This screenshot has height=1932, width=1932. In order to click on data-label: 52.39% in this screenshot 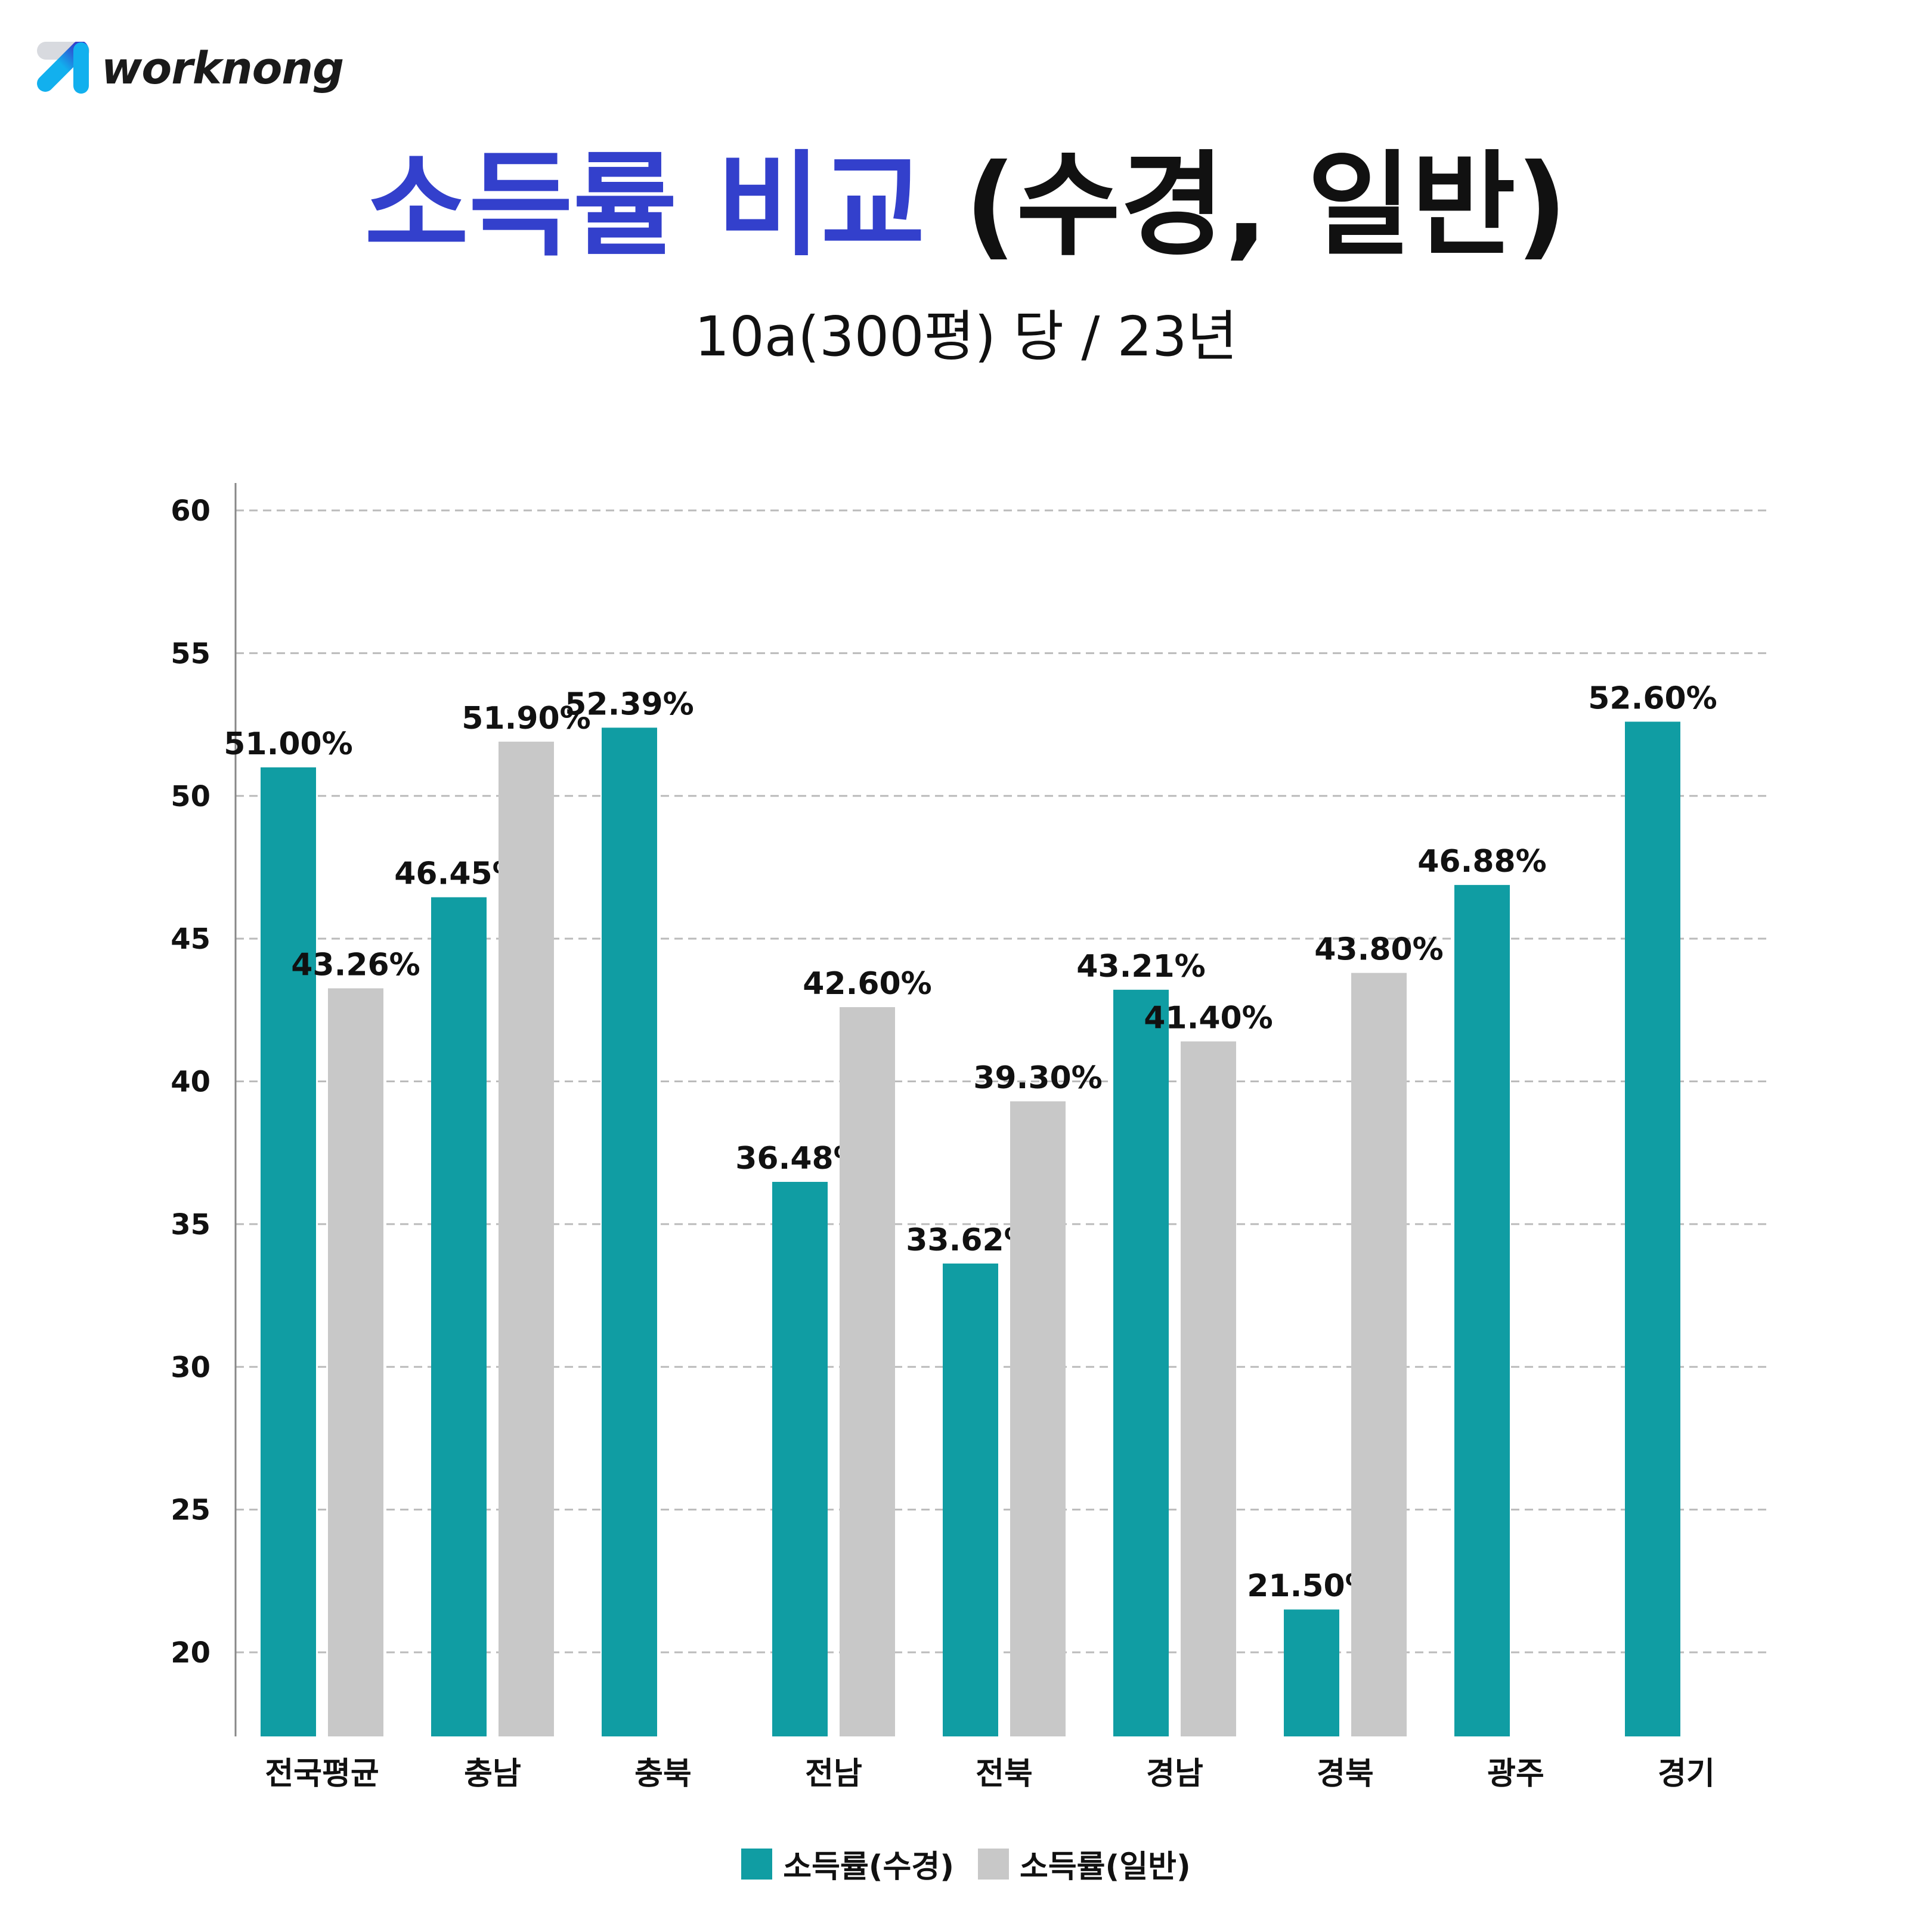, I will do `click(629, 704)`.